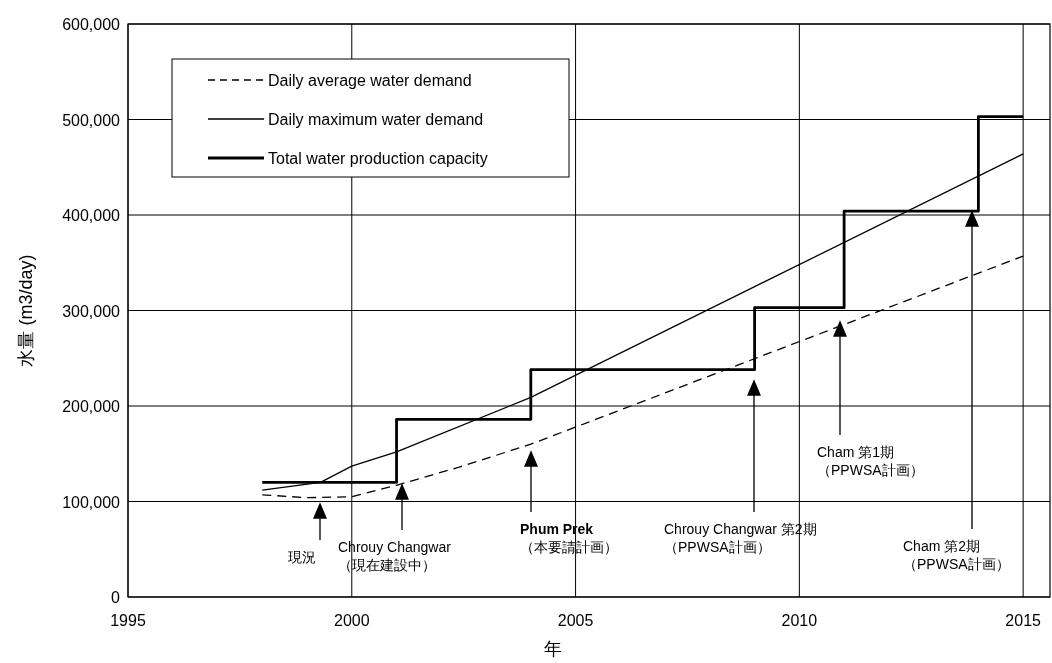 This screenshot has height=663, width=1052. I want to click on y-tick-label: 0, so click(116, 597).